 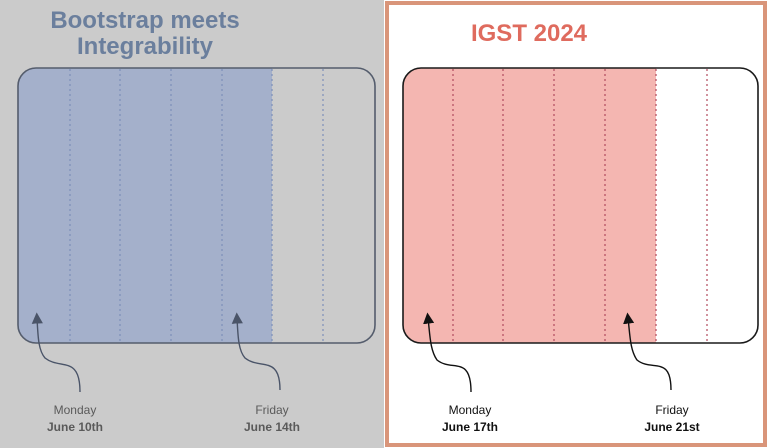 What do you see at coordinates (271, 427) in the screenshot?
I see `left-end-date: June 14th` at bounding box center [271, 427].